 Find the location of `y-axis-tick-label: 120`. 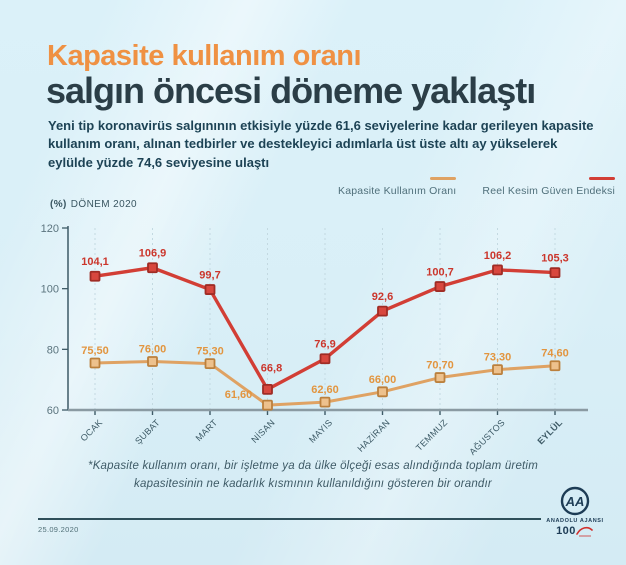

y-axis-tick-label: 120 is located at coordinates (50, 229).